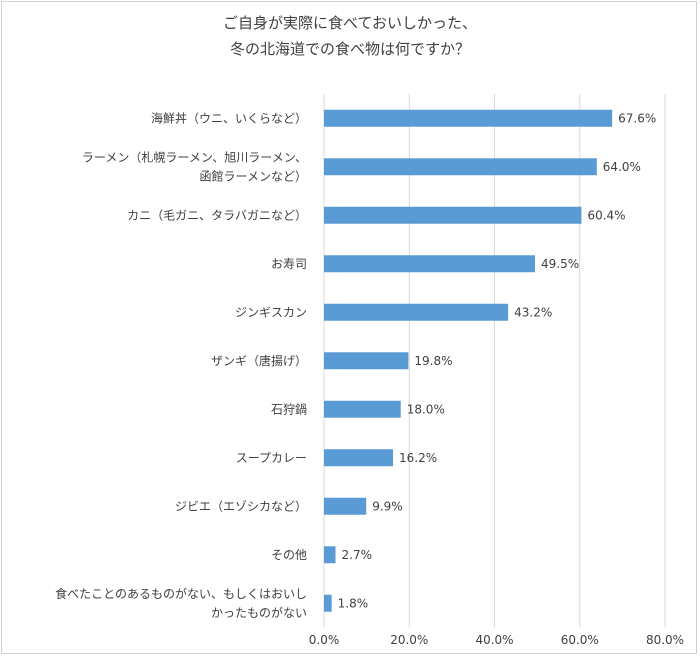 The image size is (700, 657). Describe the element at coordinates (289, 408) in the screenshot. I see `category-label-6: 石狩鍋` at that location.